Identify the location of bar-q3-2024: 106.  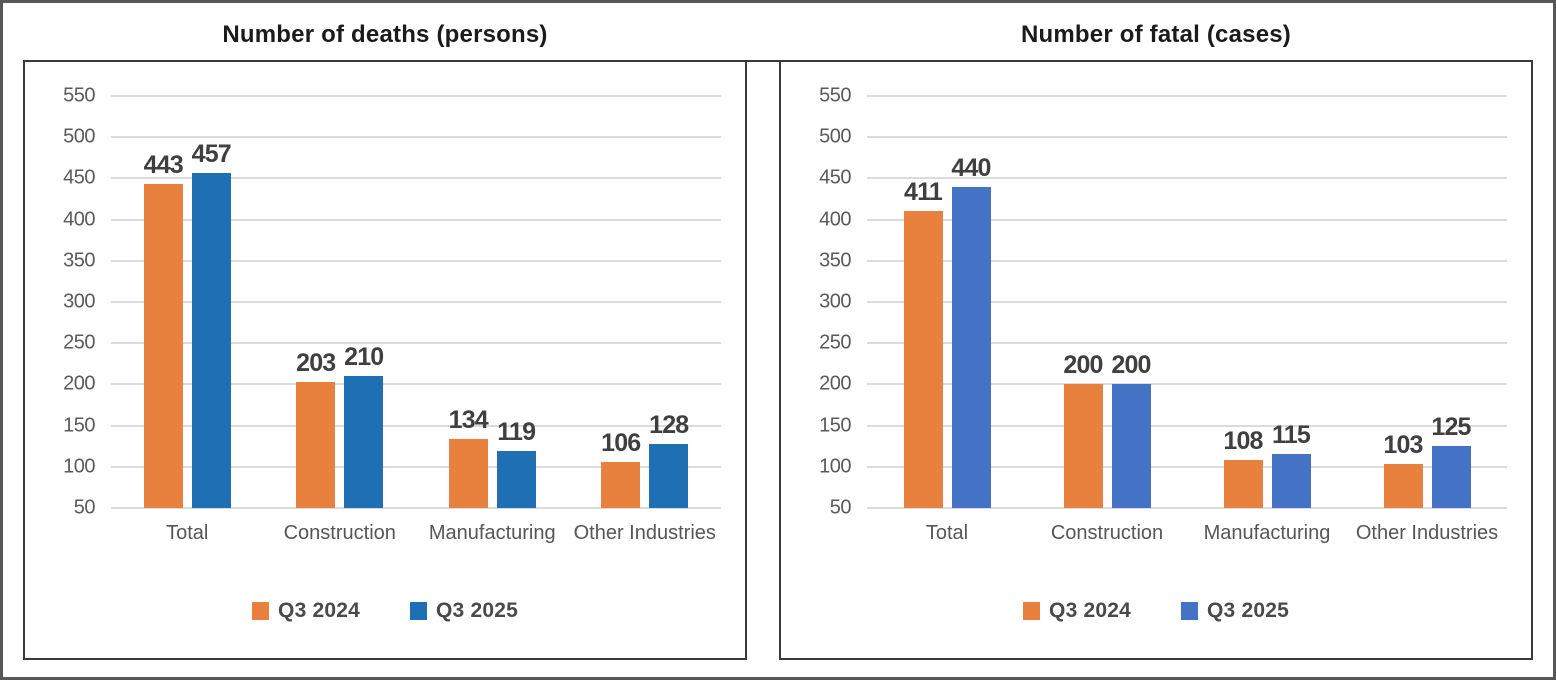
(621, 468).